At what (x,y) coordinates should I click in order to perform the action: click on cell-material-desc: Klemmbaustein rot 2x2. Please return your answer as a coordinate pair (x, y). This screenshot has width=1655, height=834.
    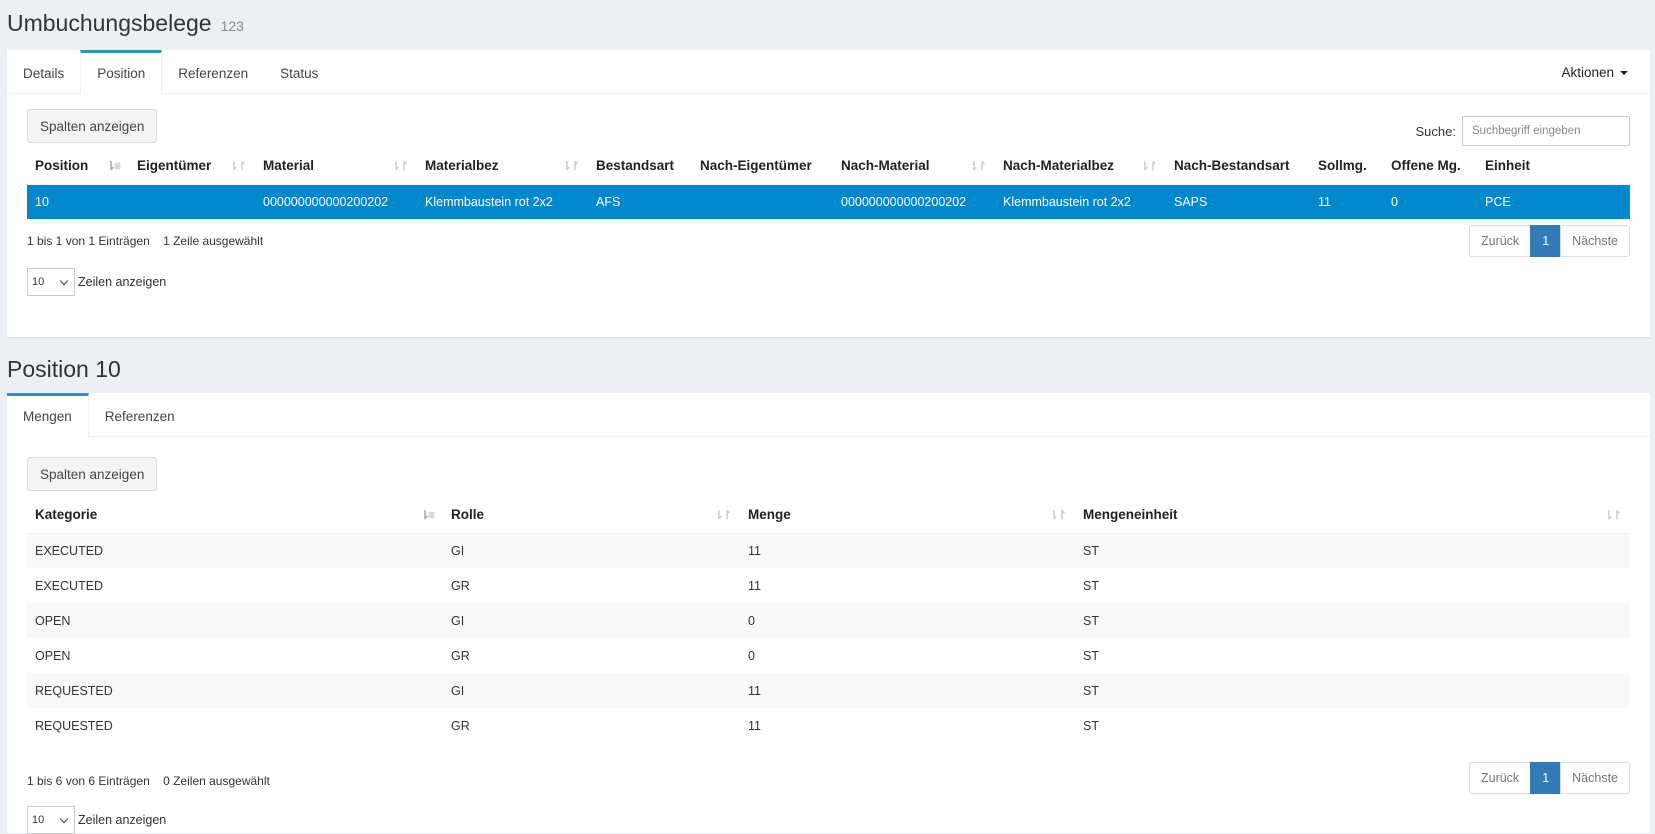
    Looking at the image, I should click on (502, 201).